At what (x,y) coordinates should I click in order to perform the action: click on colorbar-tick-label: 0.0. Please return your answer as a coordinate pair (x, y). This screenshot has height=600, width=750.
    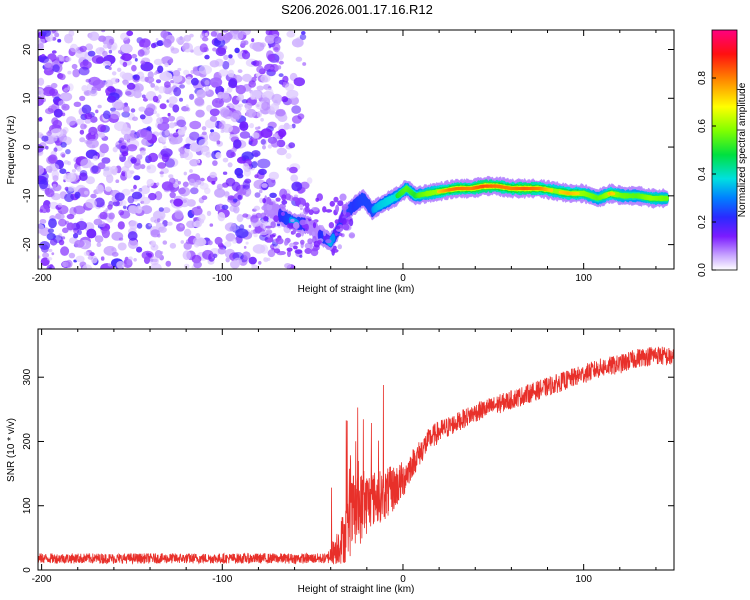
    Looking at the image, I should click on (702, 270).